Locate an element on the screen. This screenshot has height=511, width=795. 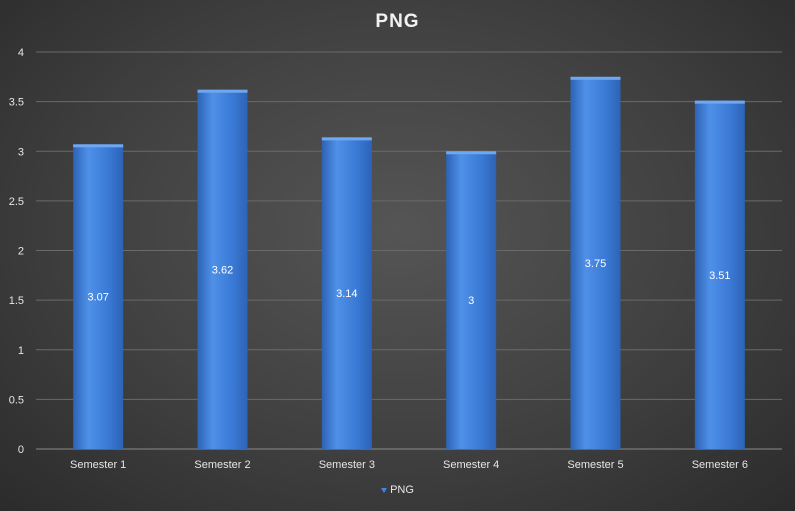
y-tick-label: 3 is located at coordinates (21, 152).